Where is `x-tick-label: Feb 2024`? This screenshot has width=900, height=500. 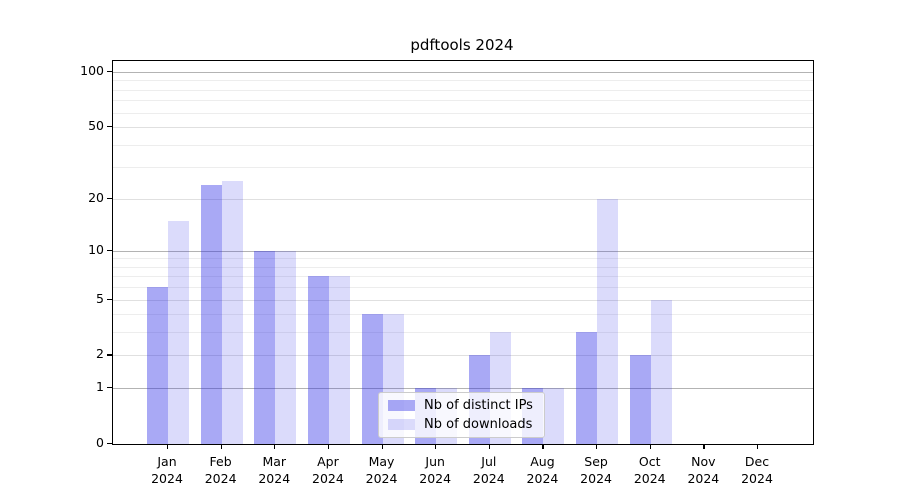 x-tick-label: Feb 2024 is located at coordinates (220, 470).